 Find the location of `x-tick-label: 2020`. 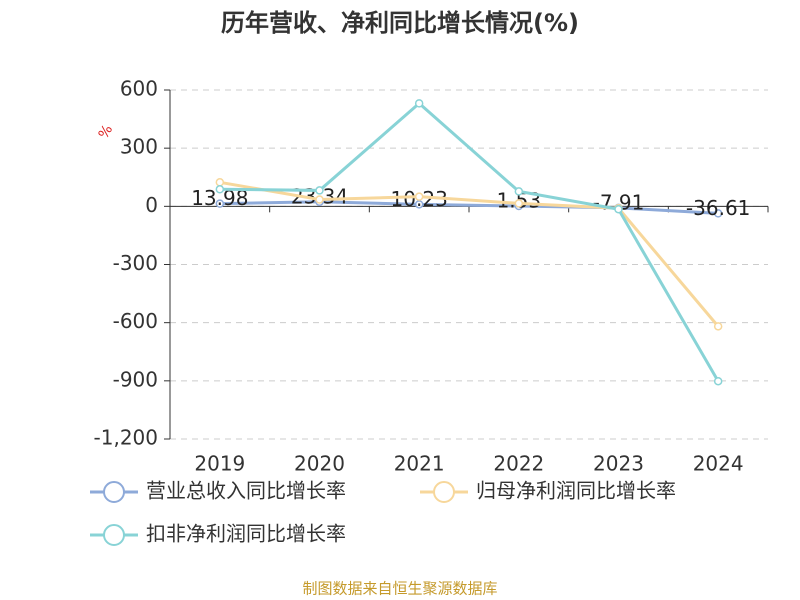

x-tick-label: 2020 is located at coordinates (319, 464).